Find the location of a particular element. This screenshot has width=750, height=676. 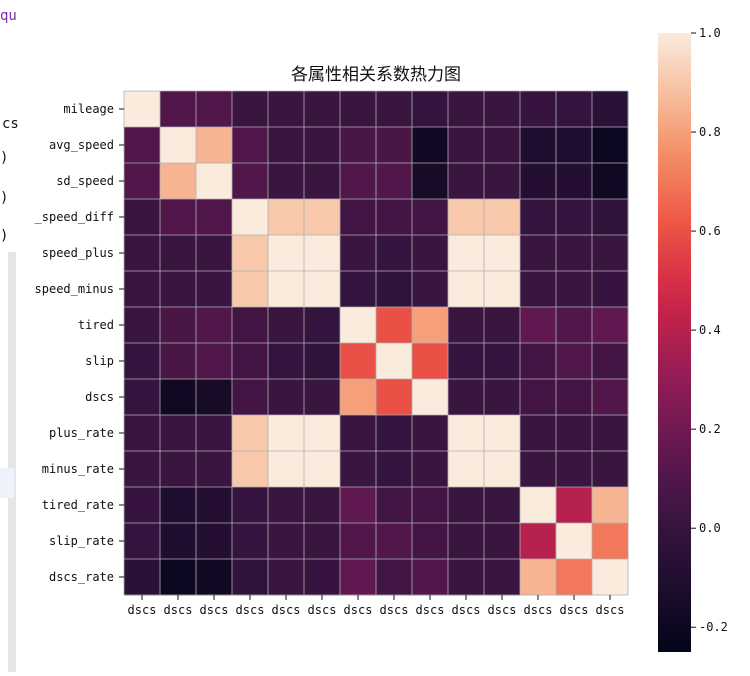

code-fragment-3: ) is located at coordinates (4, 158).